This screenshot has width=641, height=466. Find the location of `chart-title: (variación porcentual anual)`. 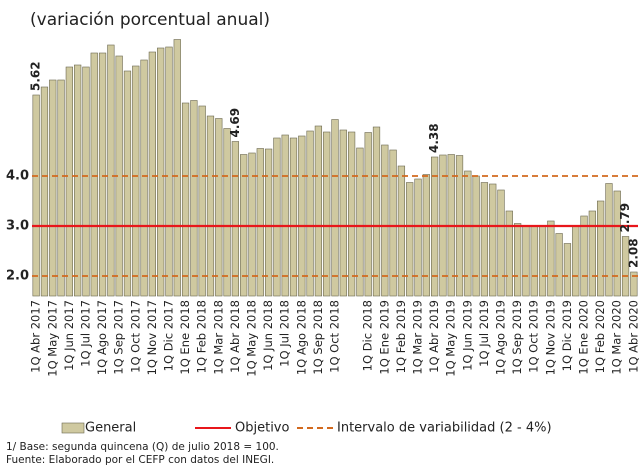

chart-title: (variación porcentual anual) is located at coordinates (150, 20).